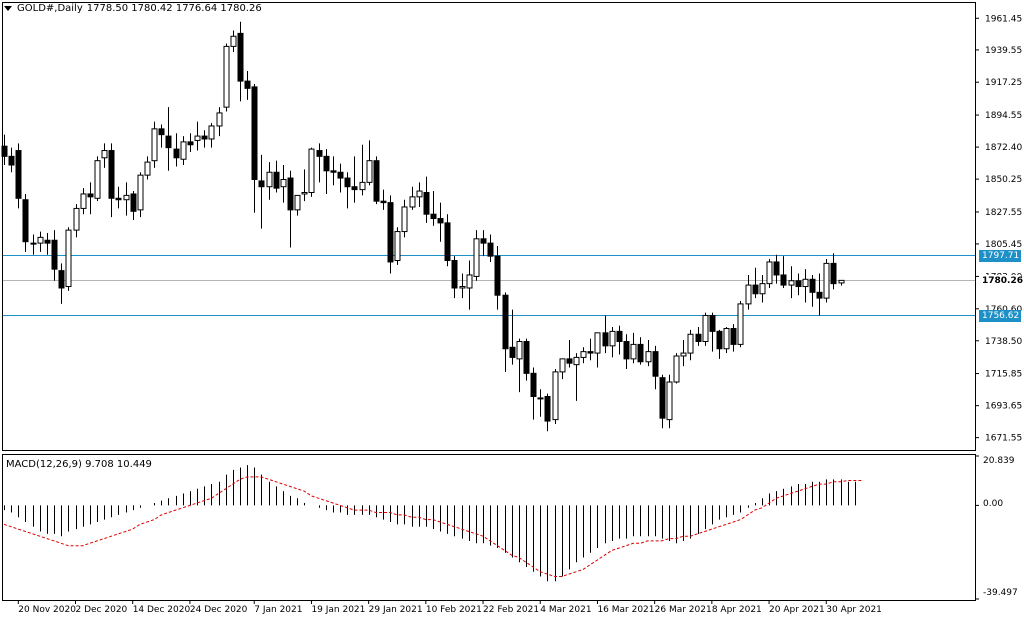 The width and height of the screenshot is (1024, 620). Describe the element at coordinates (50, 8) in the screenshot. I see `symbol-label: GOLD#,Daily` at that location.